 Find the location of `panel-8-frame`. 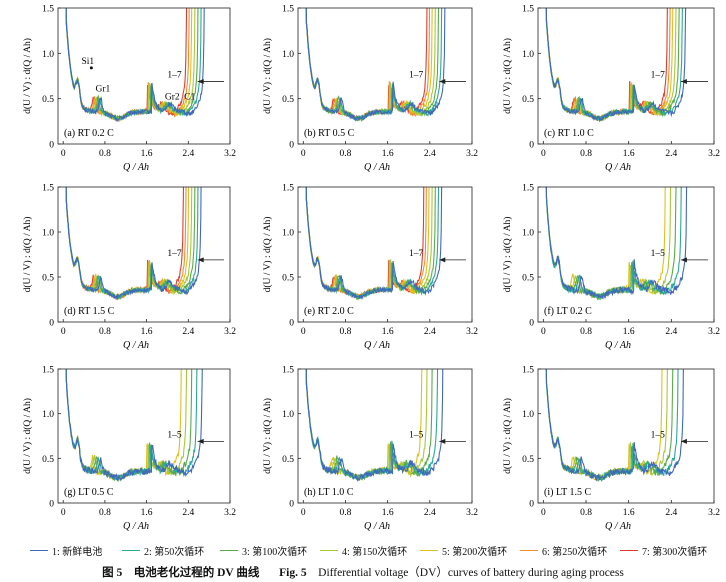

panel-8-frame is located at coordinates (385, 436).